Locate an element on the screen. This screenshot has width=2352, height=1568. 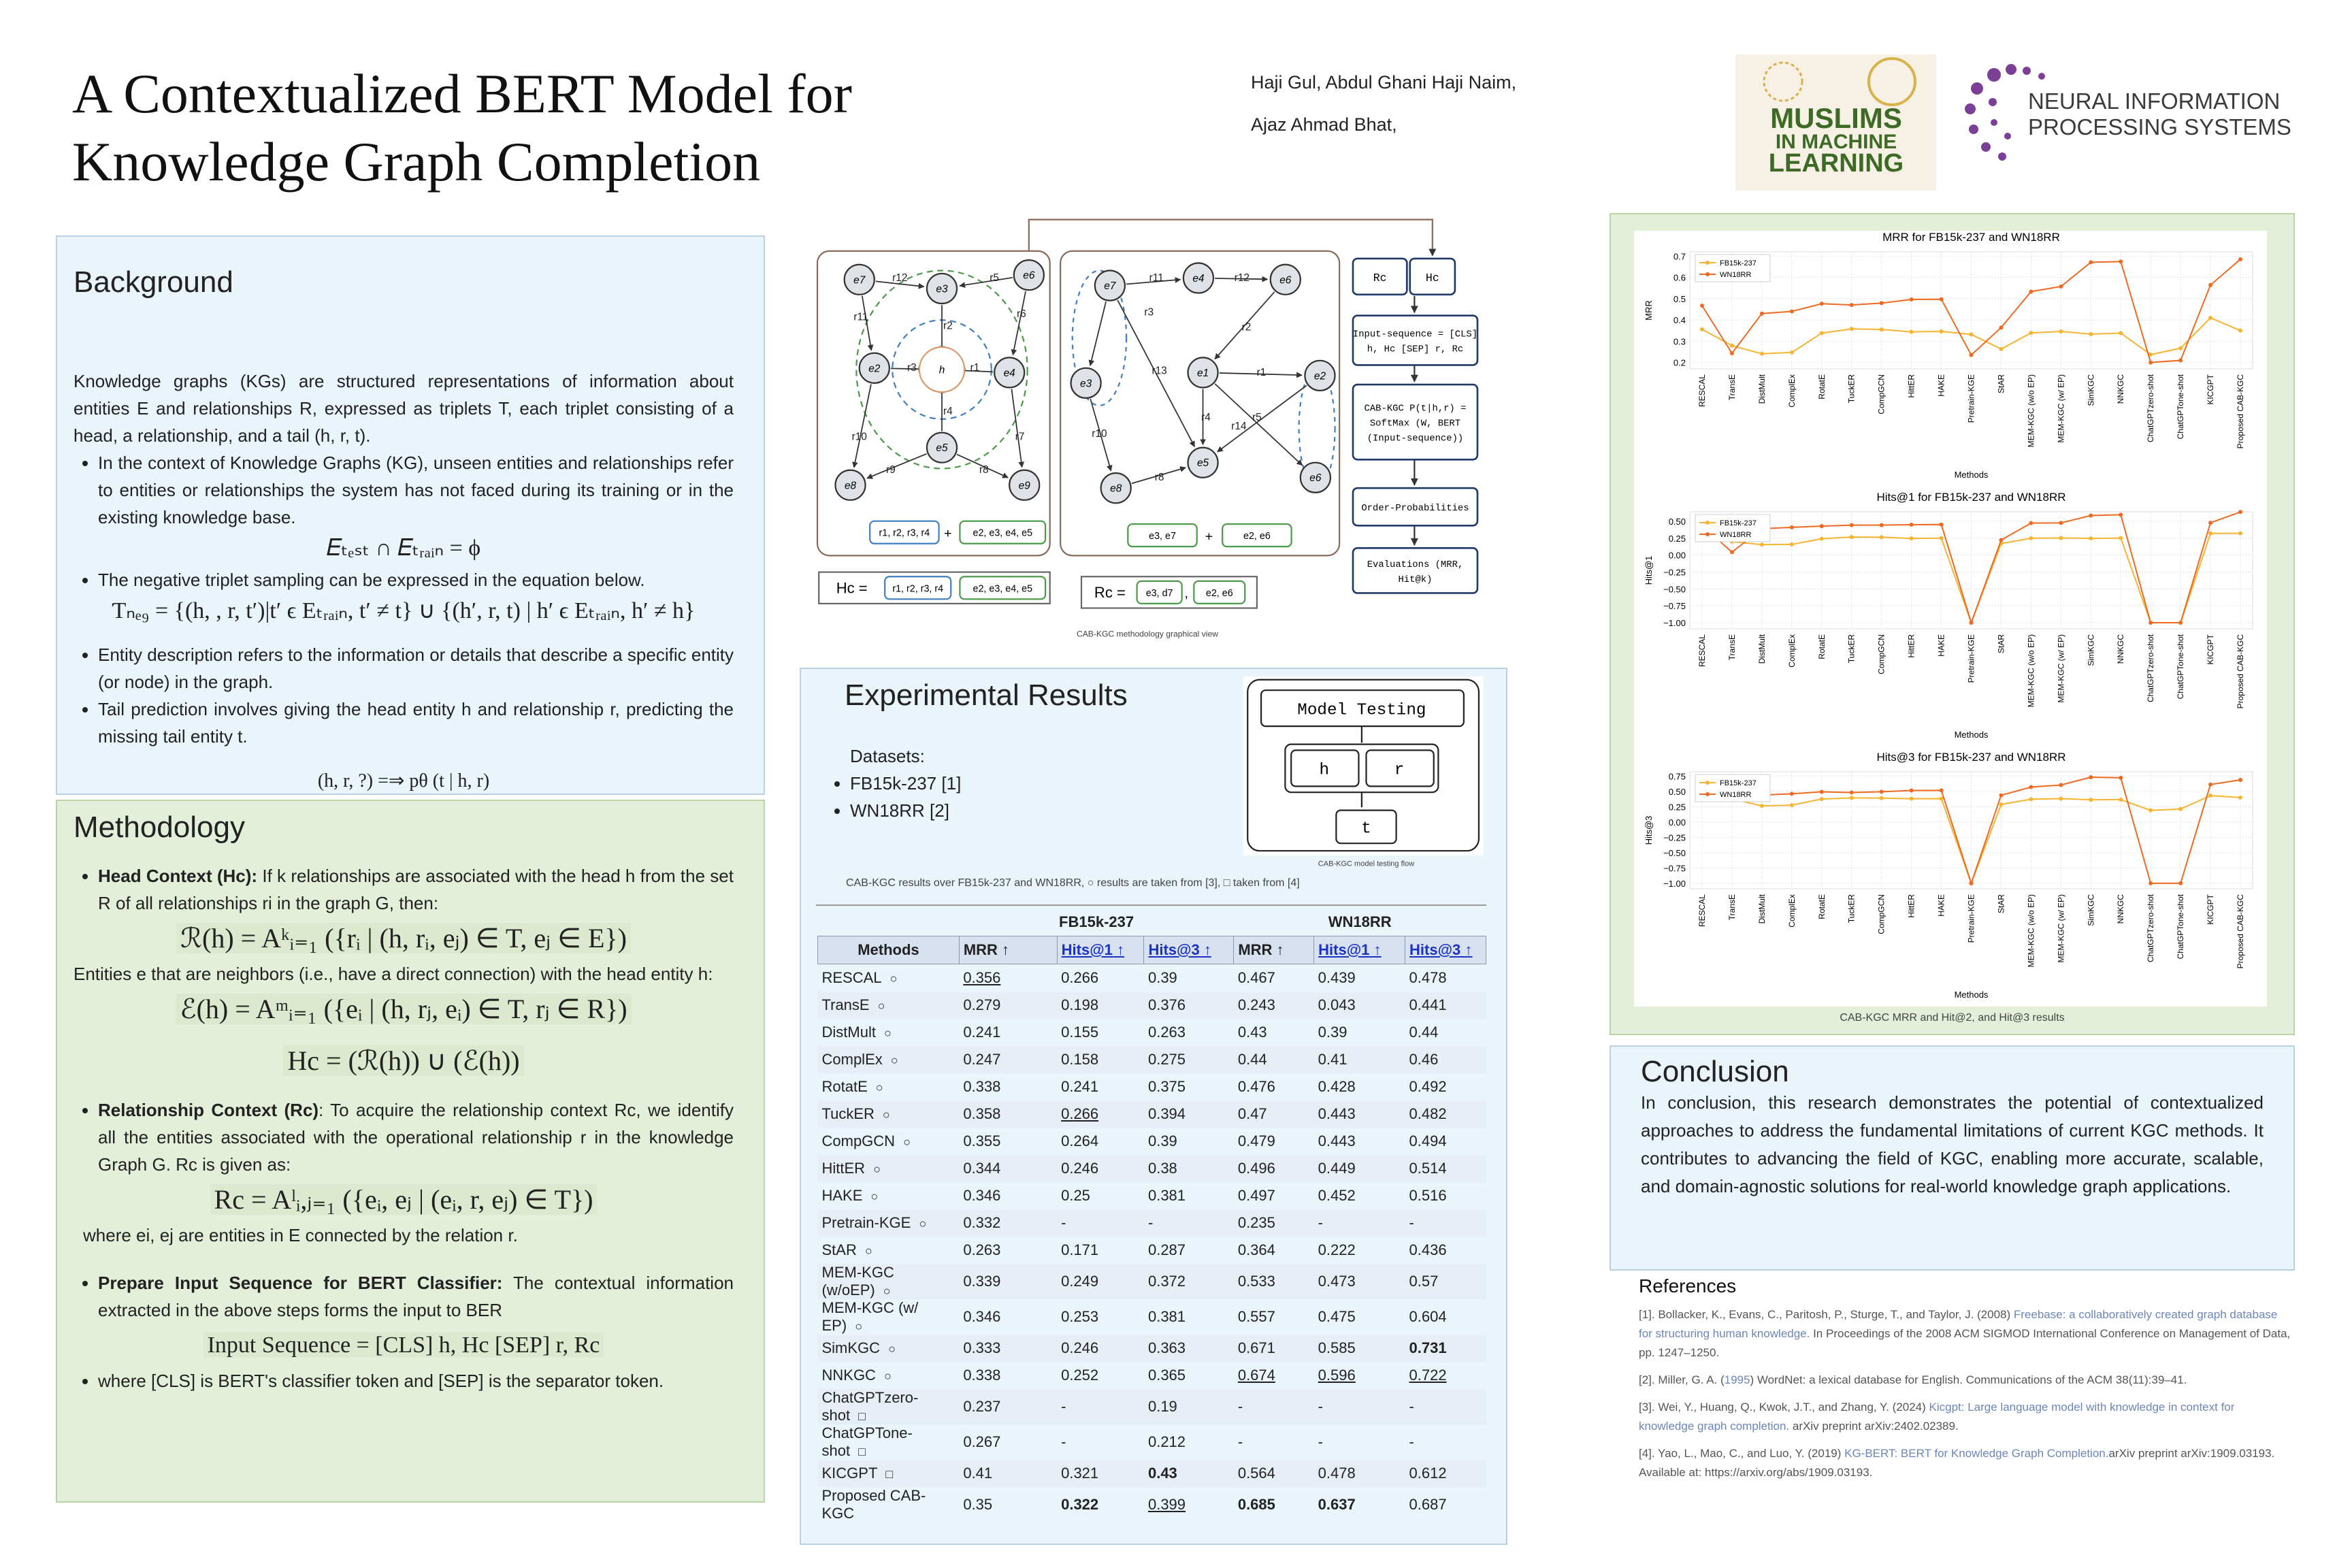
header-text: MRR ↑ is located at coordinates (1261, 950).